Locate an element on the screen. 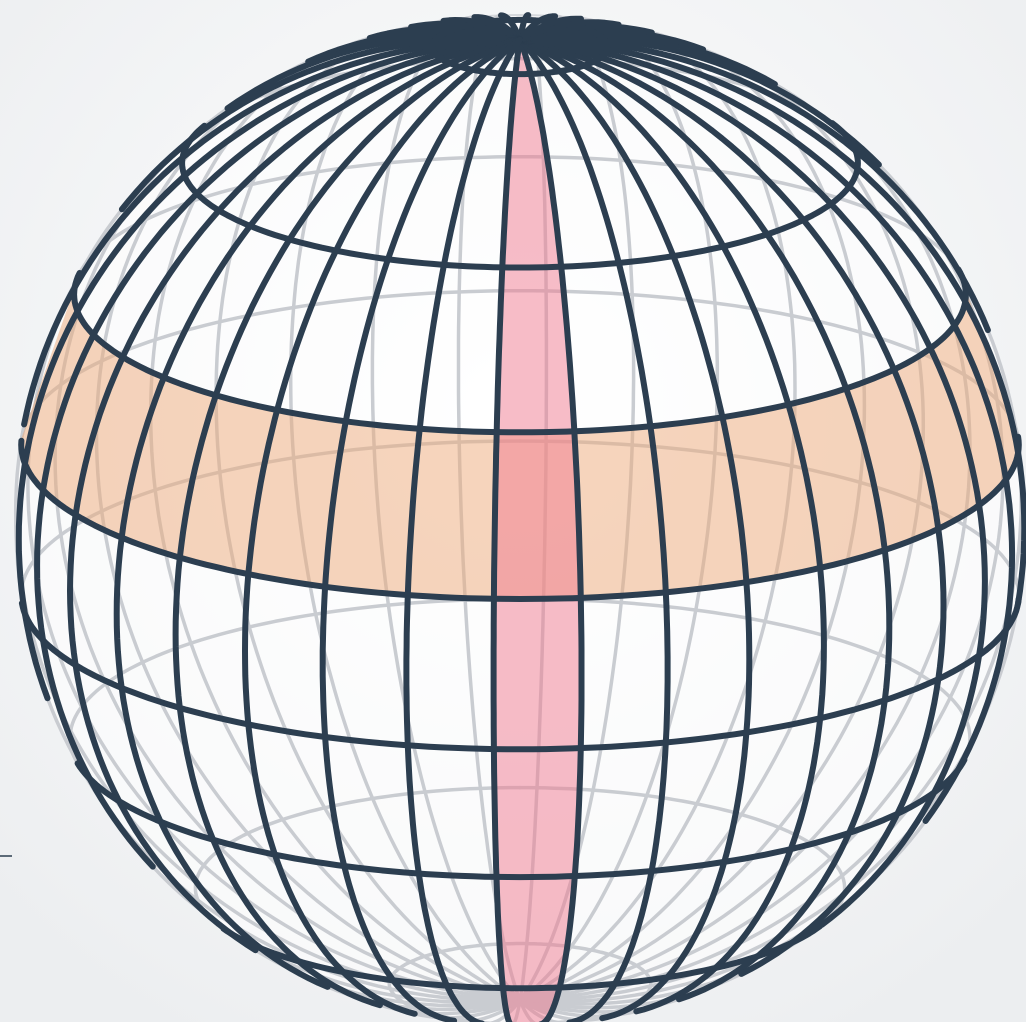 Image resolution: width=1026 pixels, height=1022 pixels. meridian-band is located at coordinates (537, 530).